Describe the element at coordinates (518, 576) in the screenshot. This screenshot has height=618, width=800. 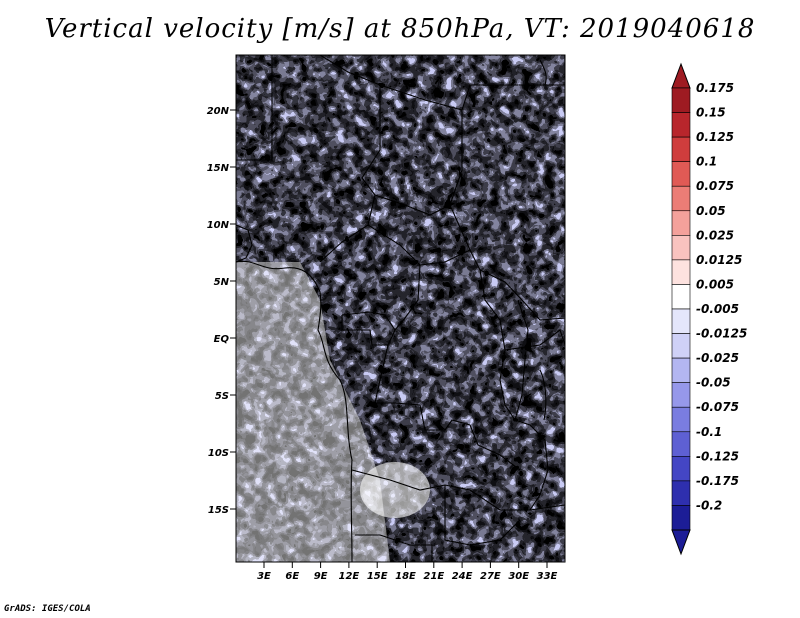
I see `lon-label: 30E` at that location.